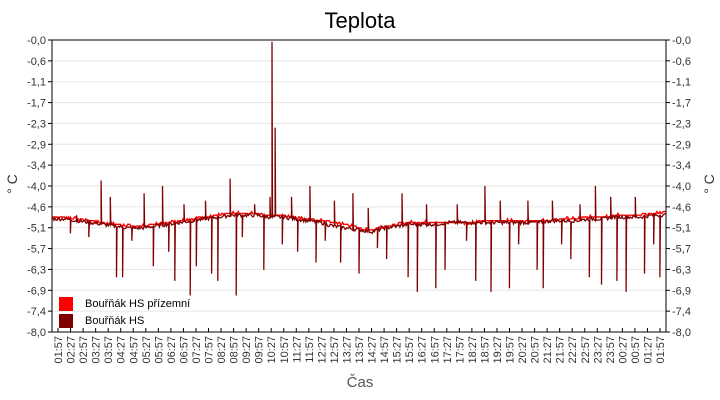  I want to click on legend: Bouřňák HS přízemní Bouřňák HS, so click(124, 312).